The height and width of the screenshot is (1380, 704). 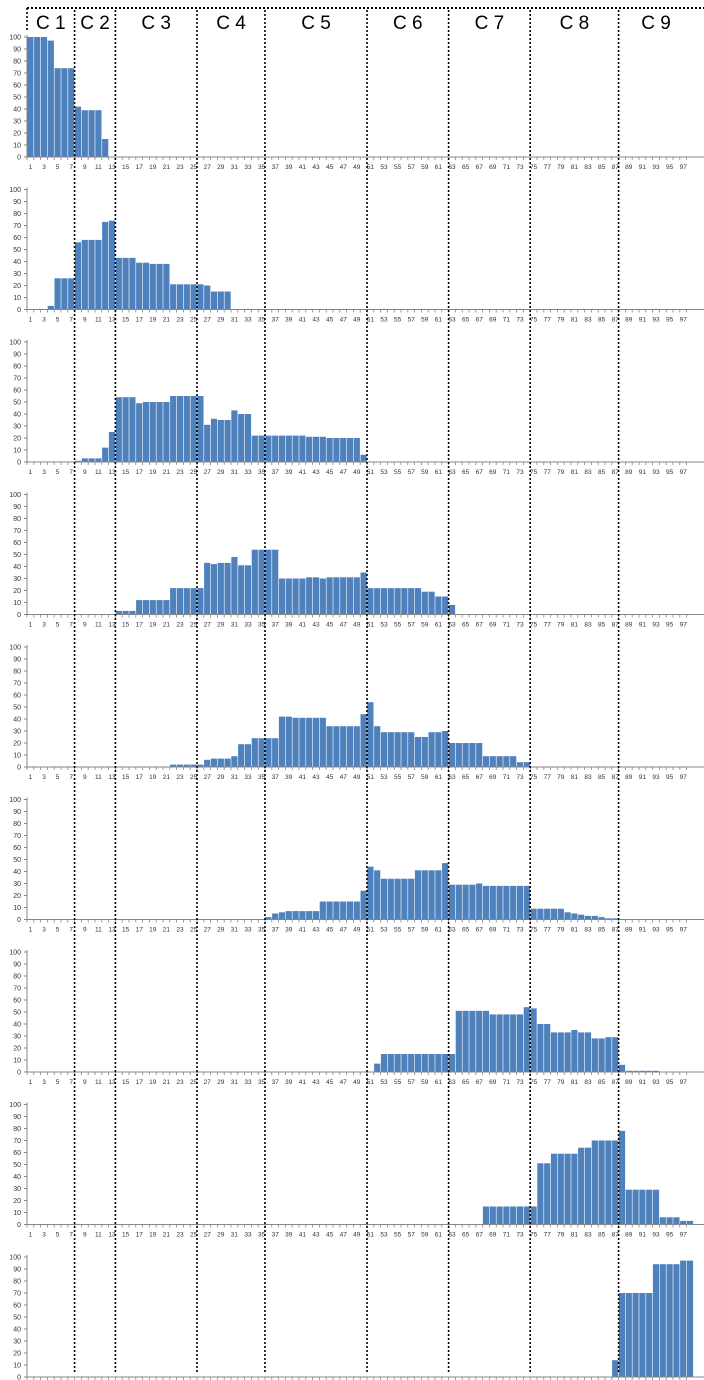 What do you see at coordinates (17, 74) in the screenshot?
I see `y-tick-label: 70` at bounding box center [17, 74].